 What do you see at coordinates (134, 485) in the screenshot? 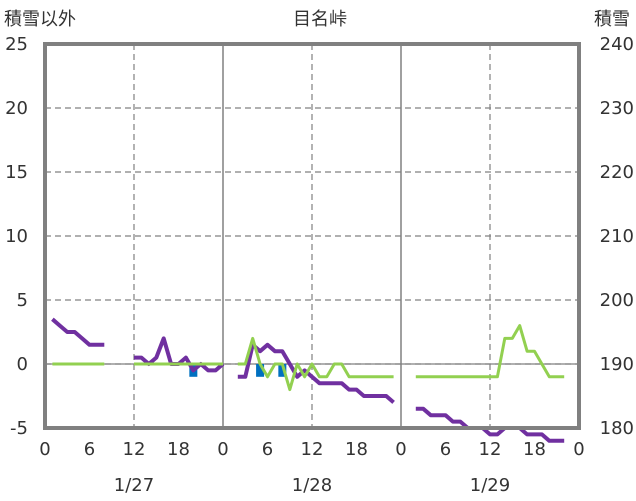
I see `date-label: 1/27` at bounding box center [134, 485].